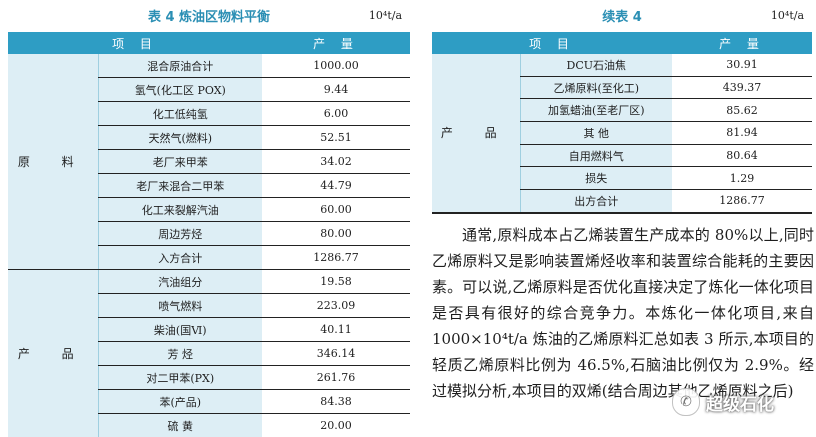 This screenshot has width=816, height=437. Describe the element at coordinates (180, 162) in the screenshot. I see `row-name: 老厂来甲苯` at that location.